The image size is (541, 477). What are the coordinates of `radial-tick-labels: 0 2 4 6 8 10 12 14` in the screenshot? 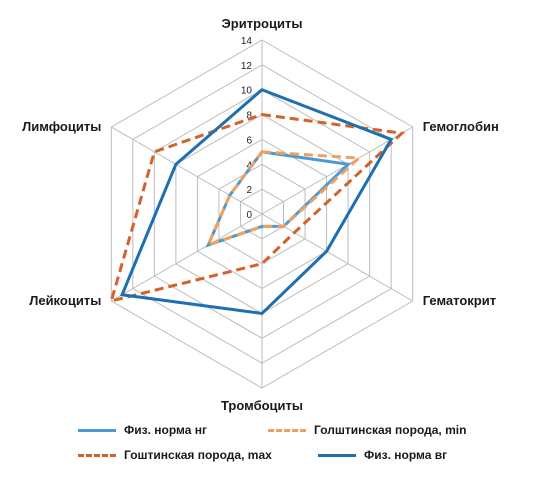 It's located at (247, 128).